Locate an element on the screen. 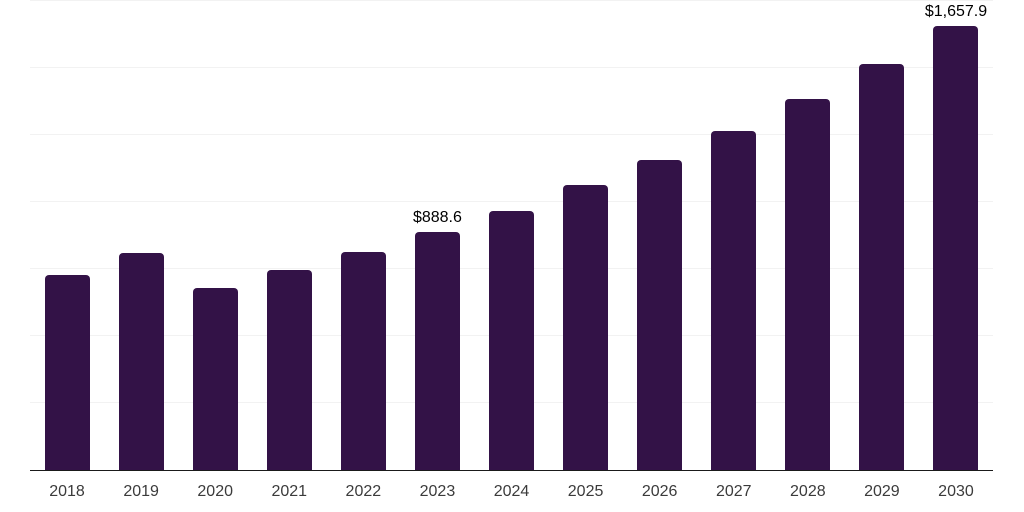 Image resolution: width=1024 pixels, height=512 pixels. bar-2029 is located at coordinates (882, 267).